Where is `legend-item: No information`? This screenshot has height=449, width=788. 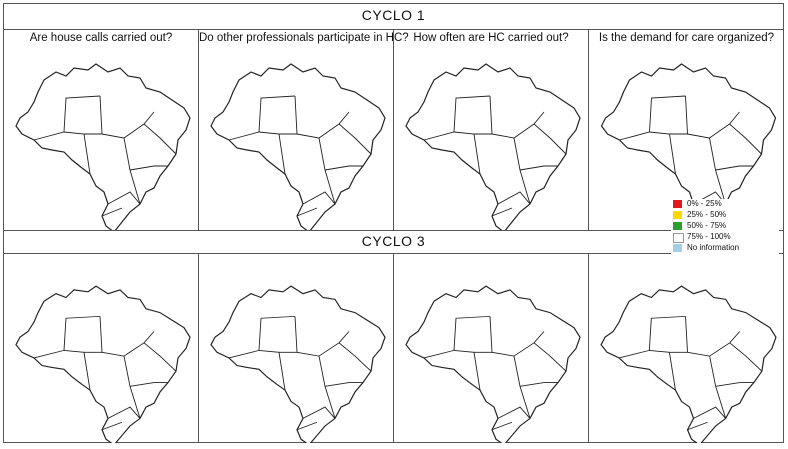
legend-item: No information is located at coordinates (725, 248).